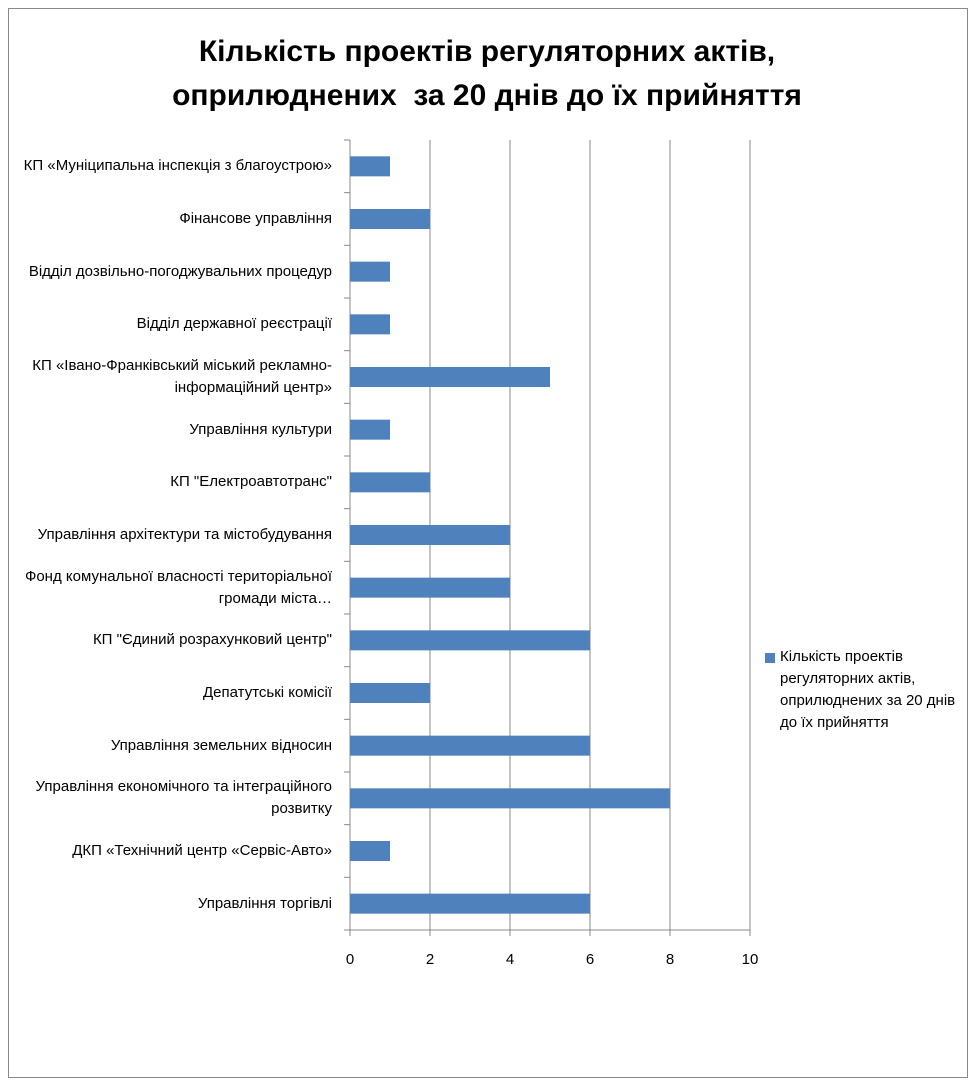 This screenshot has height=1086, width=976. I want to click on y-tick-label: Управління архітектури та містобудування, so click(184, 534).